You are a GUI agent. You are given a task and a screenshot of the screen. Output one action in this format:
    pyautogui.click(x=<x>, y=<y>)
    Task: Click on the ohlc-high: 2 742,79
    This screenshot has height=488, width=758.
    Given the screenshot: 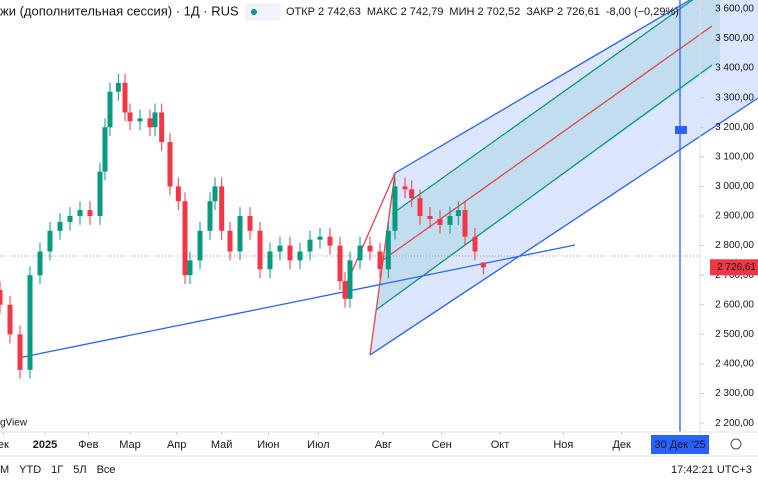 What is the action you would take?
    pyautogui.click(x=422, y=12)
    